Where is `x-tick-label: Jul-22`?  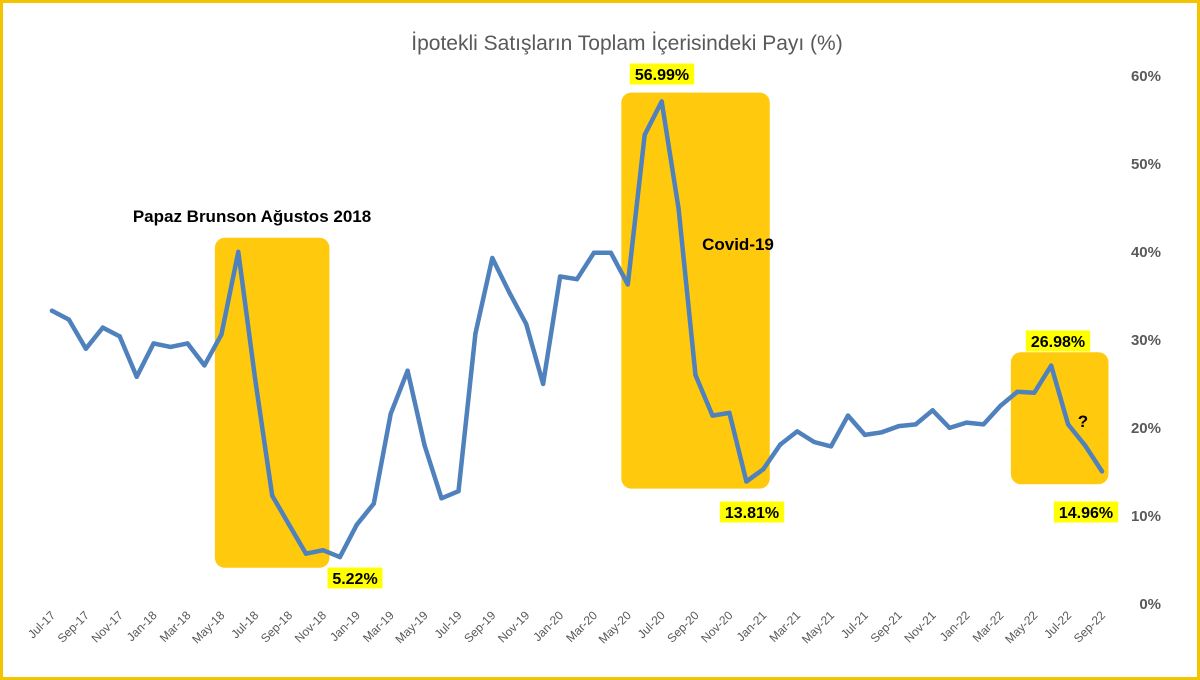 x-tick-label: Jul-22 is located at coordinates (1057, 624).